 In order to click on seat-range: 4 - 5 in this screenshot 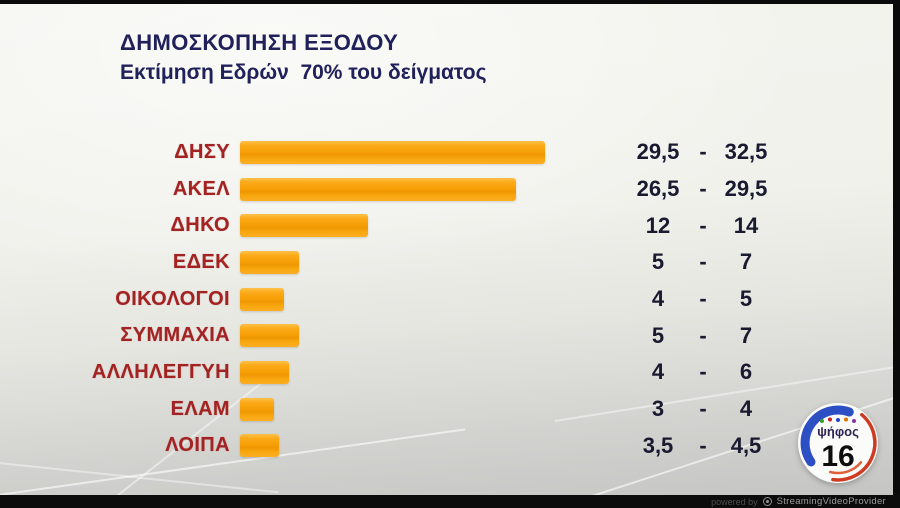, I will do `click(701, 299)`.